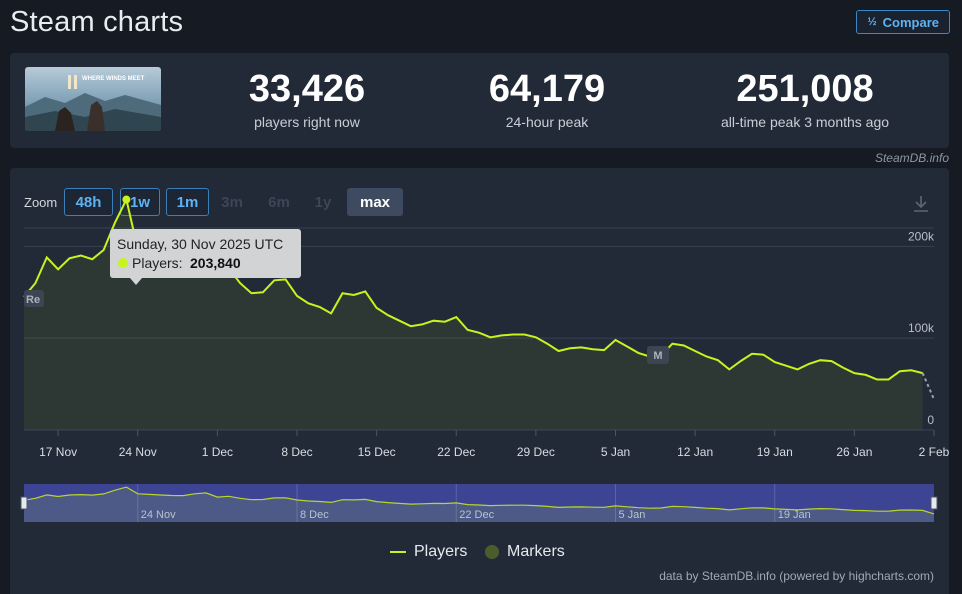  Describe the element at coordinates (113, 79) in the screenshot. I see `thumbnail-title: WHERE WINDS MEET` at that location.